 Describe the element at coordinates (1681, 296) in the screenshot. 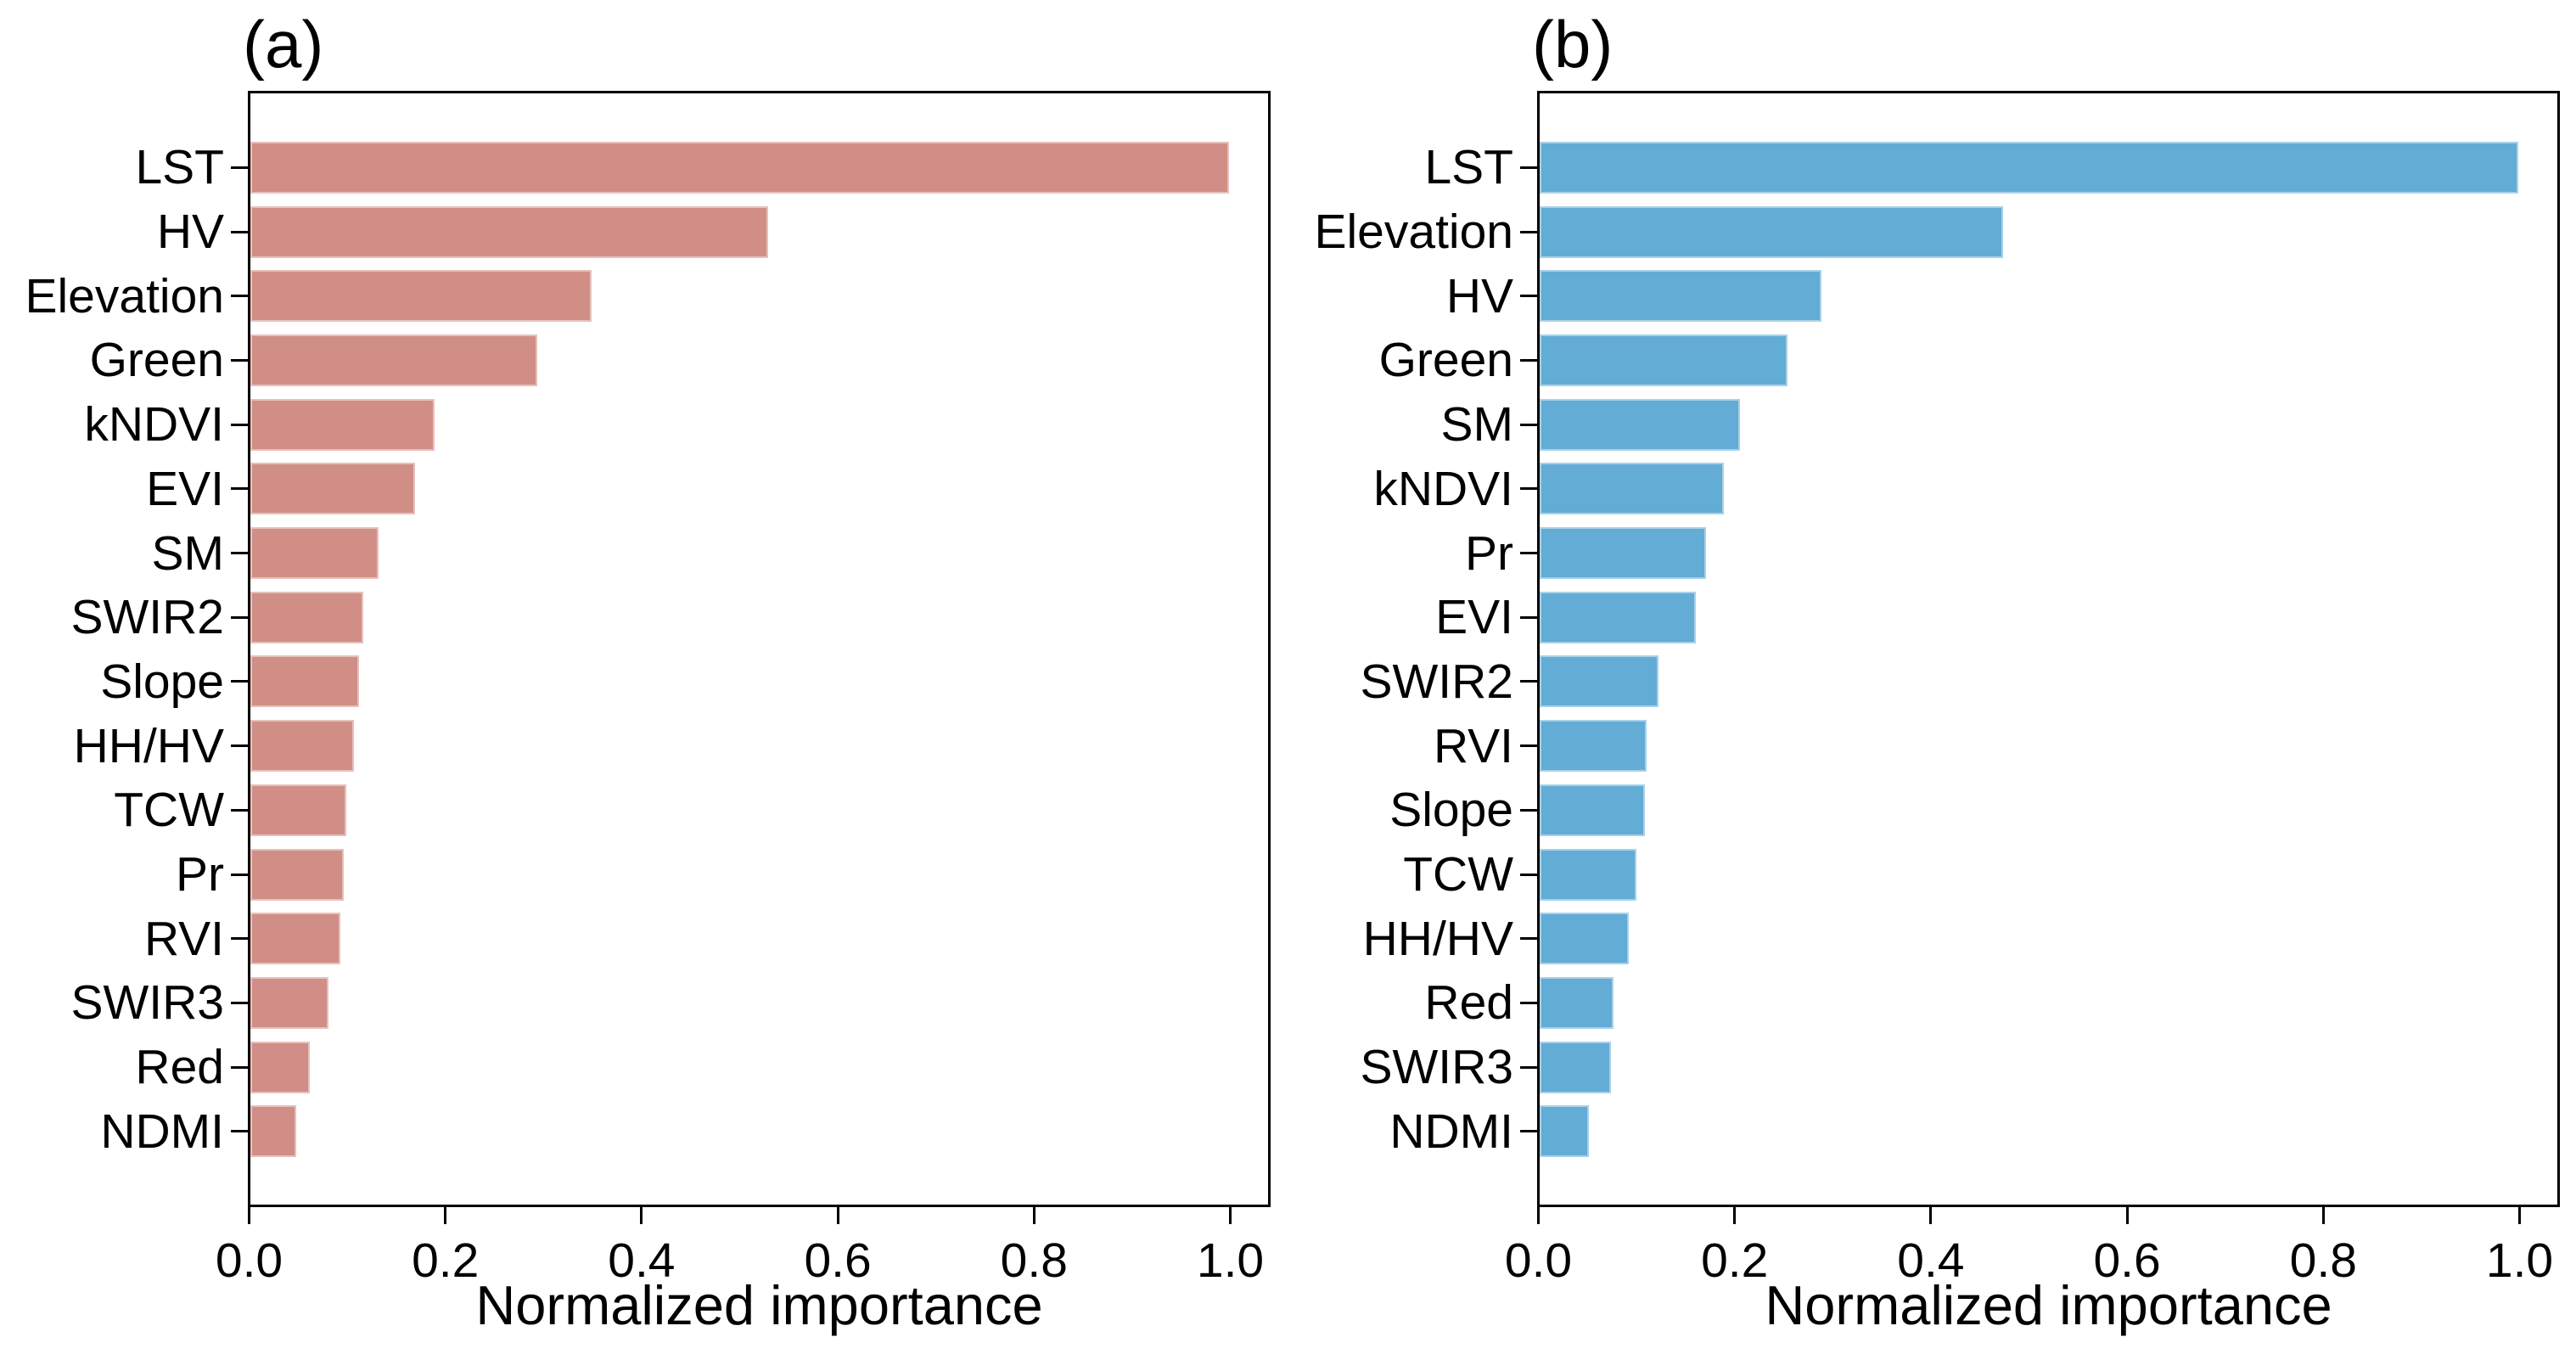

I see `panel-b-bar-hv` at that location.